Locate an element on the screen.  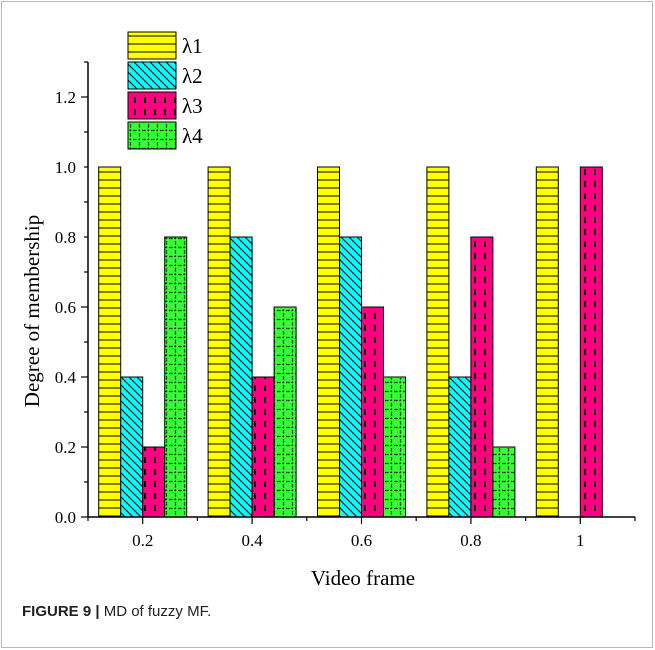
x-tick-label: 1 is located at coordinates (580, 540).